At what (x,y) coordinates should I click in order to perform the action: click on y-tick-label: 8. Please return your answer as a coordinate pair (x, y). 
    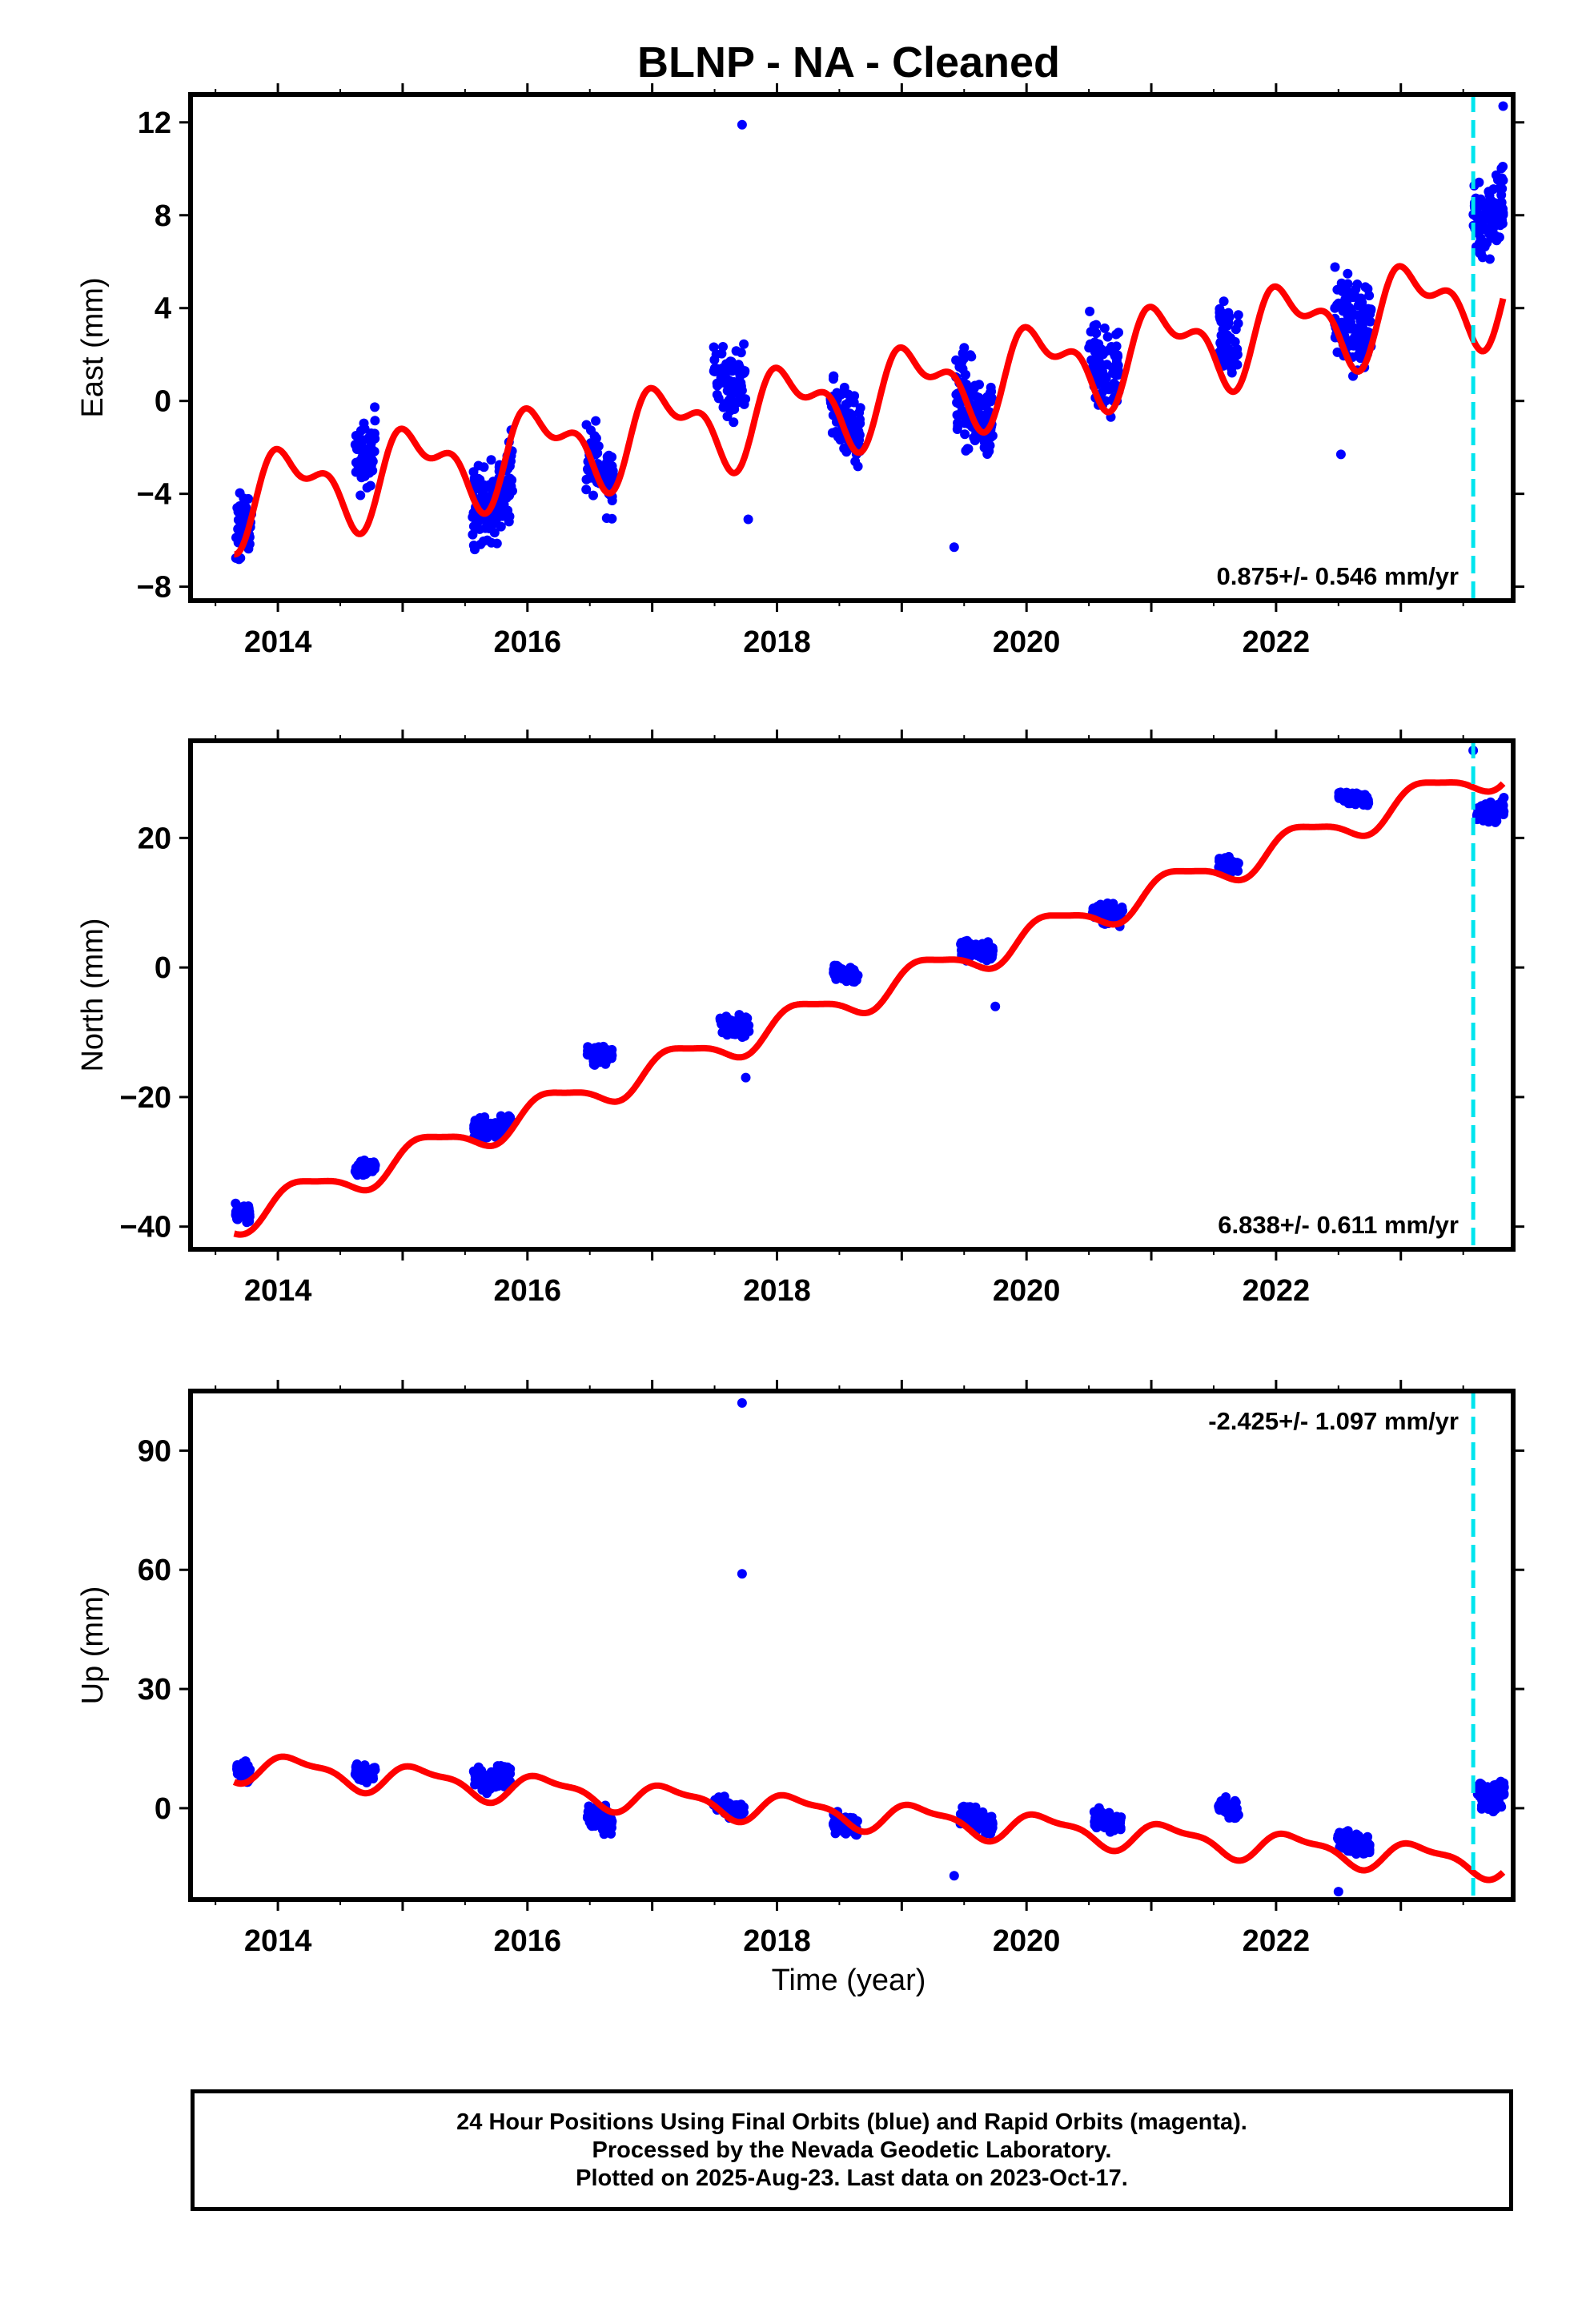
    Looking at the image, I should click on (163, 216).